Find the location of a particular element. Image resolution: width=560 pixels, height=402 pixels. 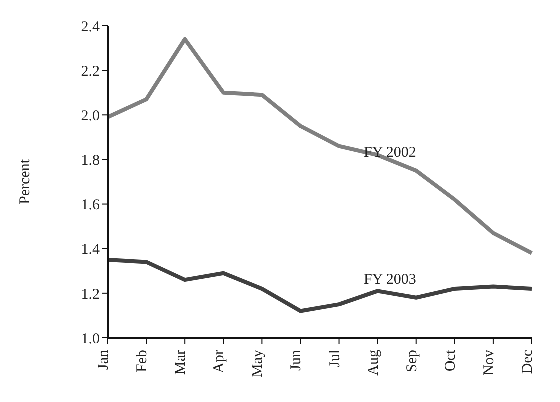

x-tick-label: May is located at coordinates (258, 364).